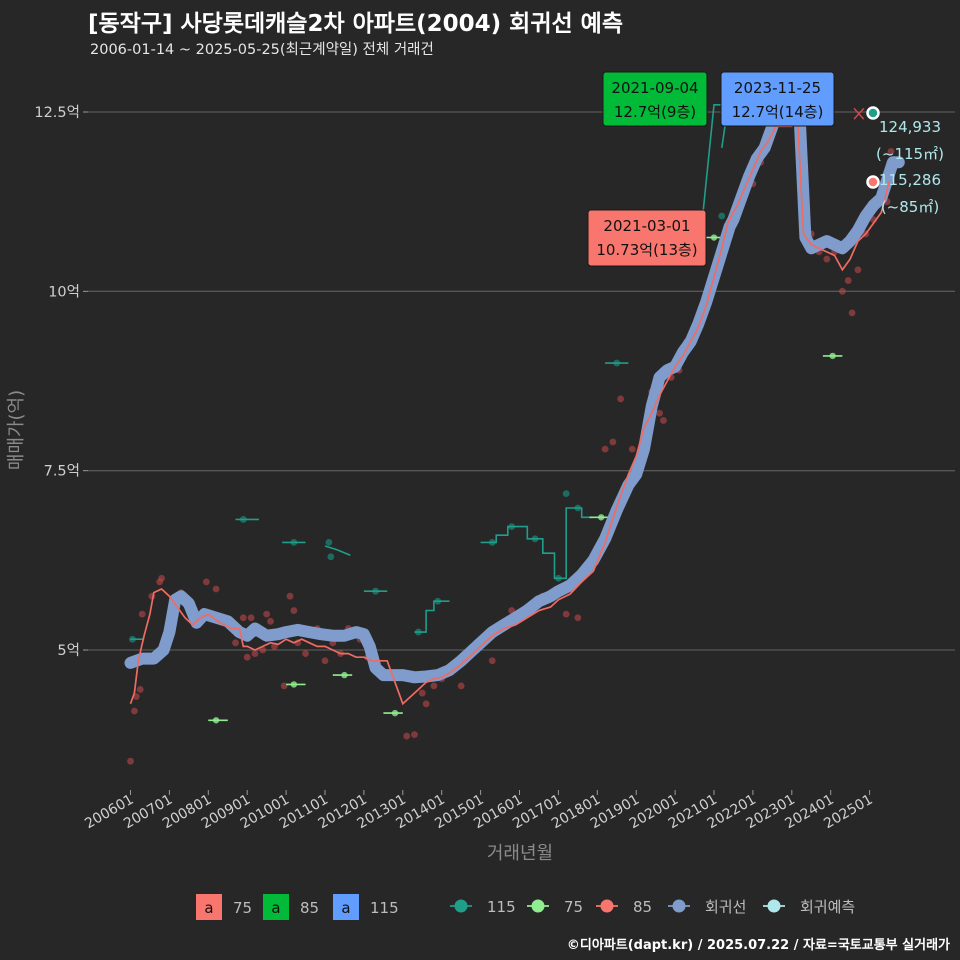  Describe the element at coordinates (827, 907) in the screenshot. I see `legend-line-label: 회귀예측` at that location.